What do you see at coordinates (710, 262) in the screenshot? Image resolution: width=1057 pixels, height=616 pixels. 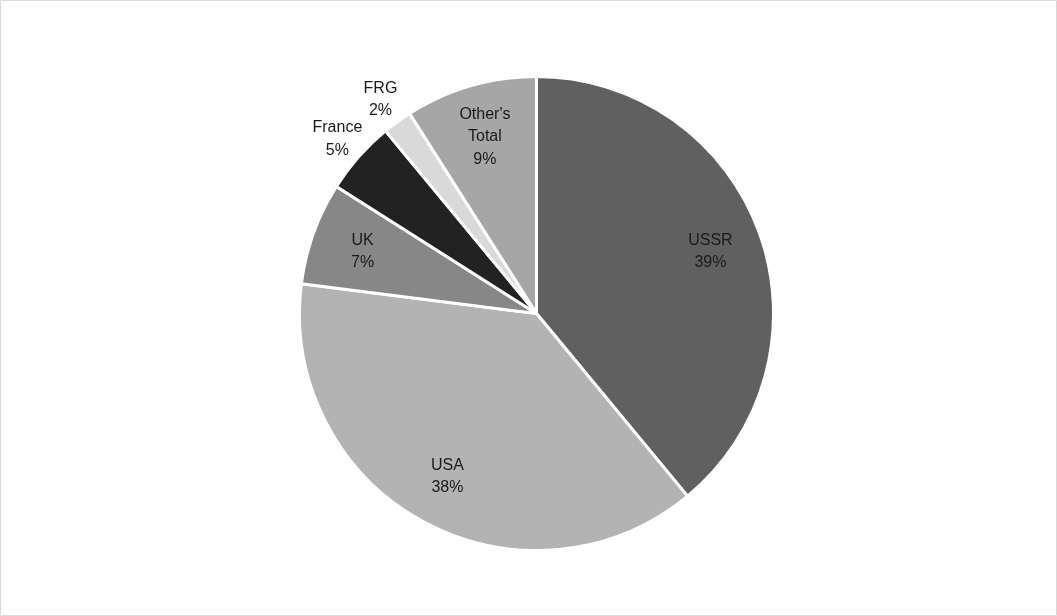 I see `data-label: 39%` at bounding box center [710, 262].